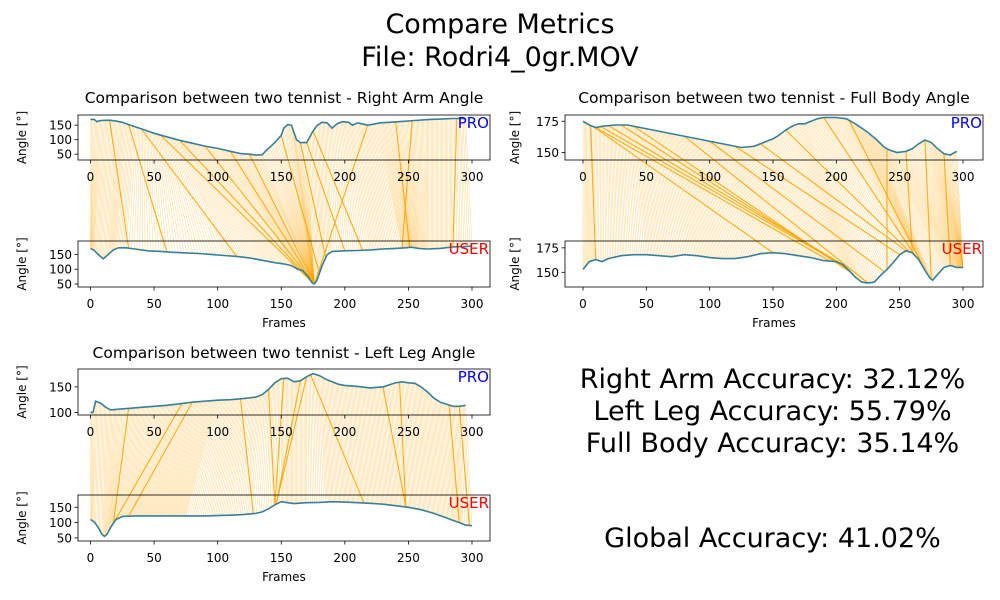 The height and width of the screenshot is (600, 1000). Describe the element at coordinates (284, 392) in the screenshot. I see `pro-axes-frame` at that location.